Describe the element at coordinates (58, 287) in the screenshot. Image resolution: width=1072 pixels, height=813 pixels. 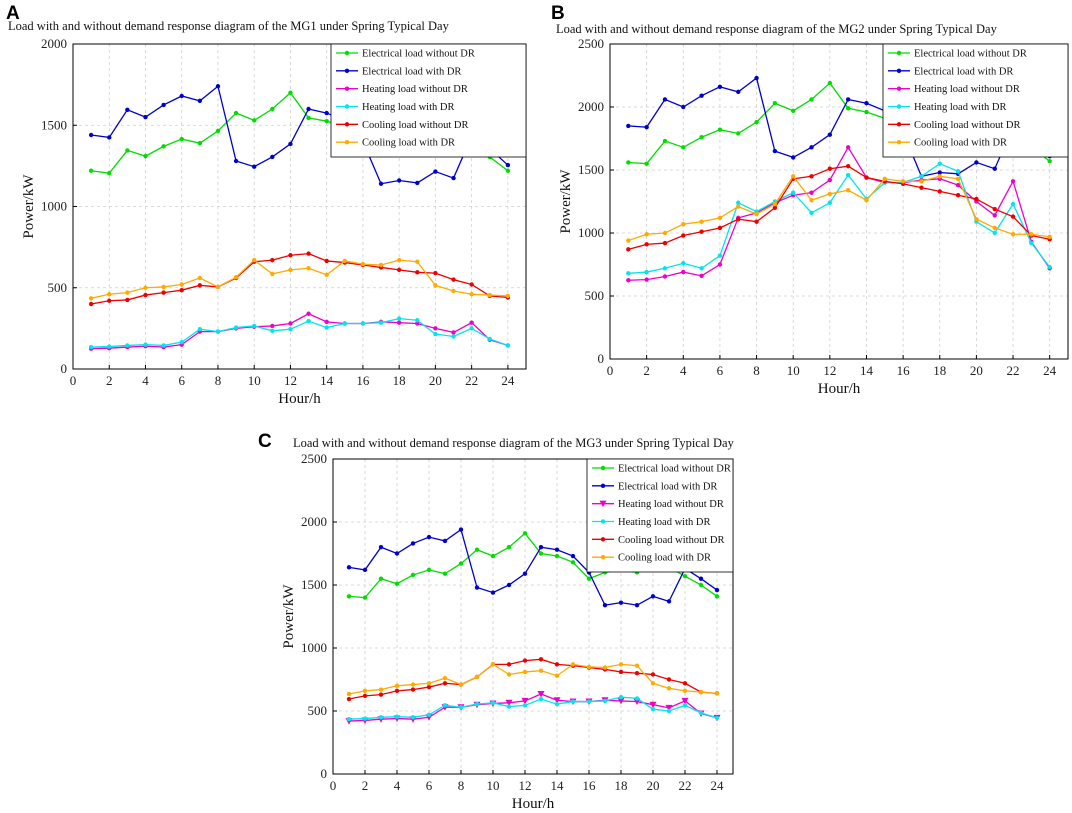
I see `y-tick-label: 500` at that location.